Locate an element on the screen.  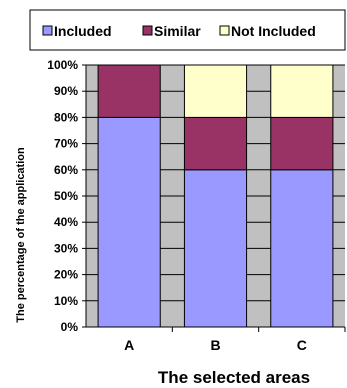
y-tick-label: 30% is located at coordinates (66, 248).